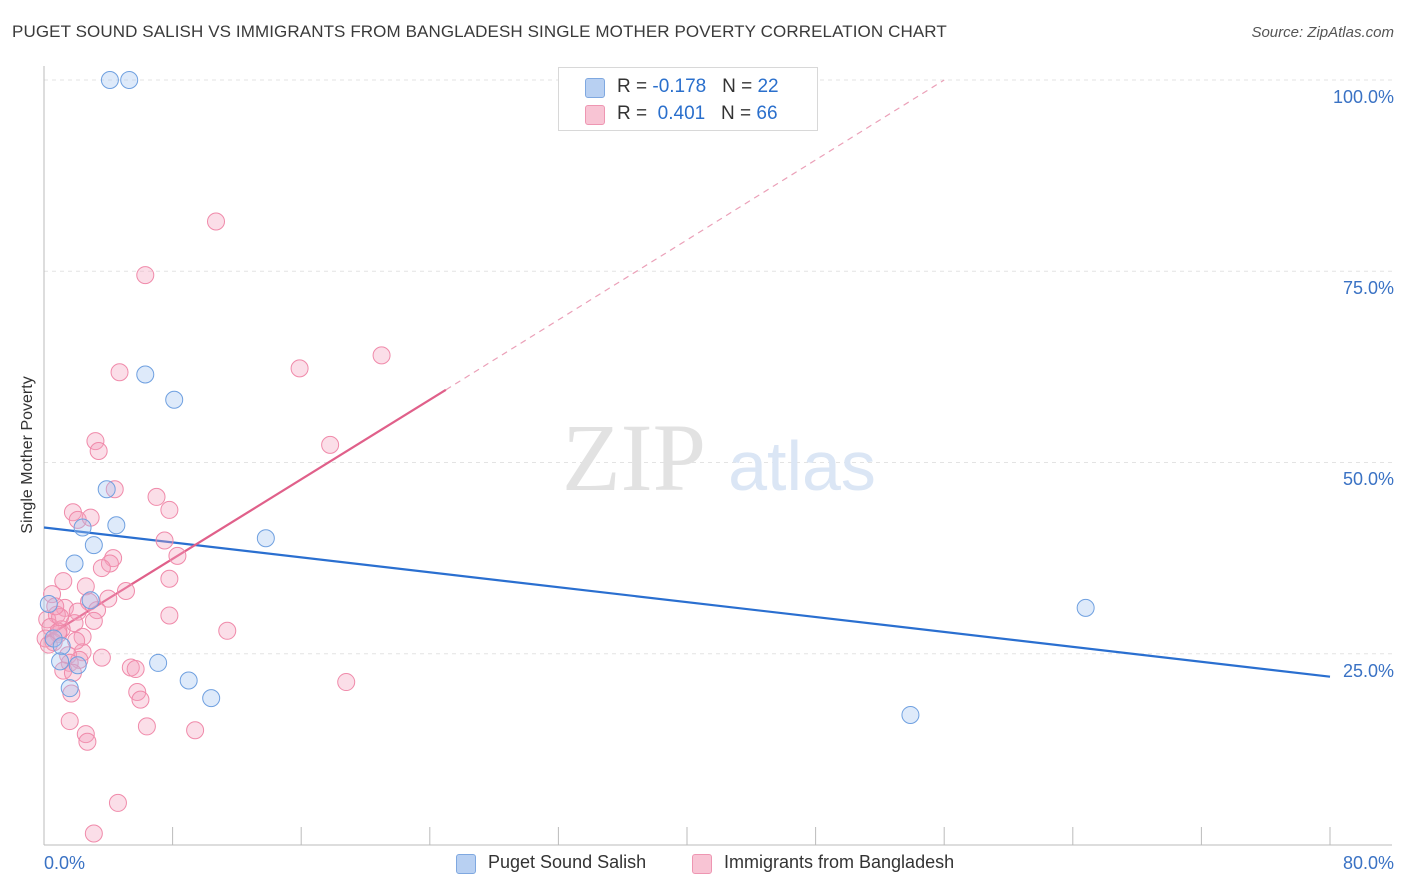 The width and height of the screenshot is (1406, 892). I want to click on n-label-1: N =, so click(740, 86).